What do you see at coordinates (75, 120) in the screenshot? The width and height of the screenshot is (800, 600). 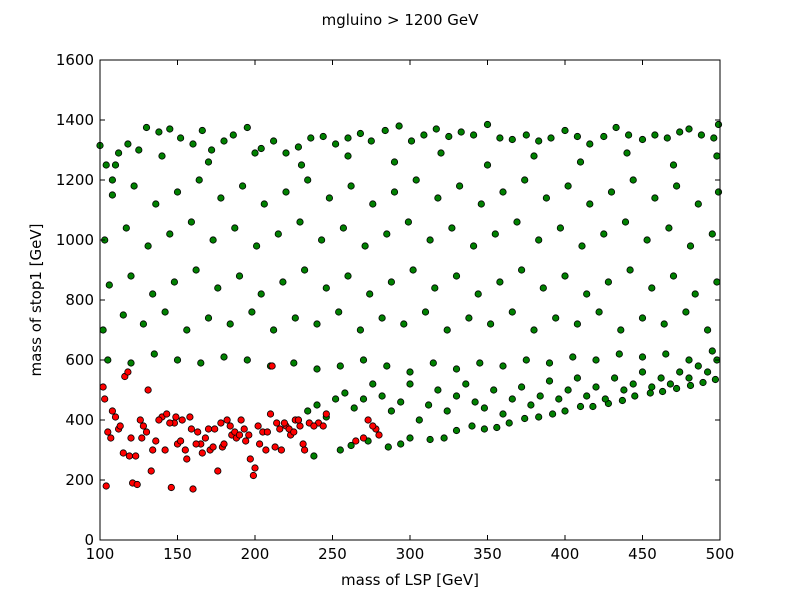 I see `y-tick-label: 1400` at bounding box center [75, 120].